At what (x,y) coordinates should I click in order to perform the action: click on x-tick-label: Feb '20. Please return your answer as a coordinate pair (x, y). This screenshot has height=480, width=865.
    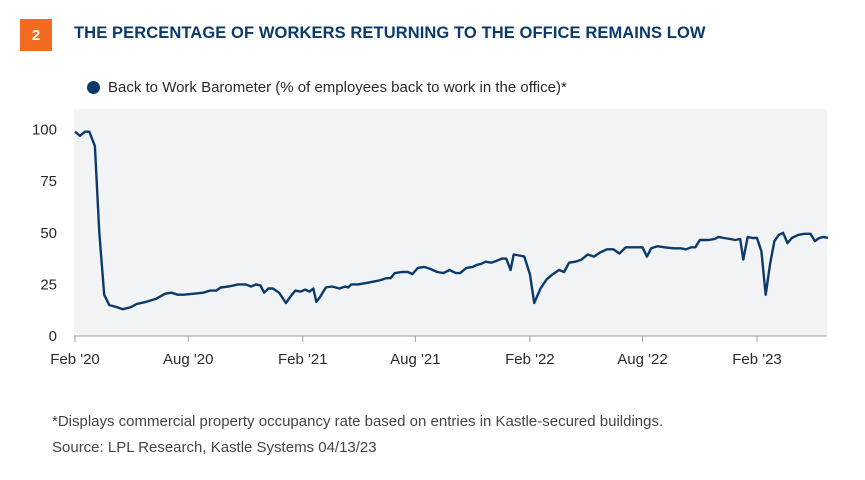
    Looking at the image, I should click on (75, 359).